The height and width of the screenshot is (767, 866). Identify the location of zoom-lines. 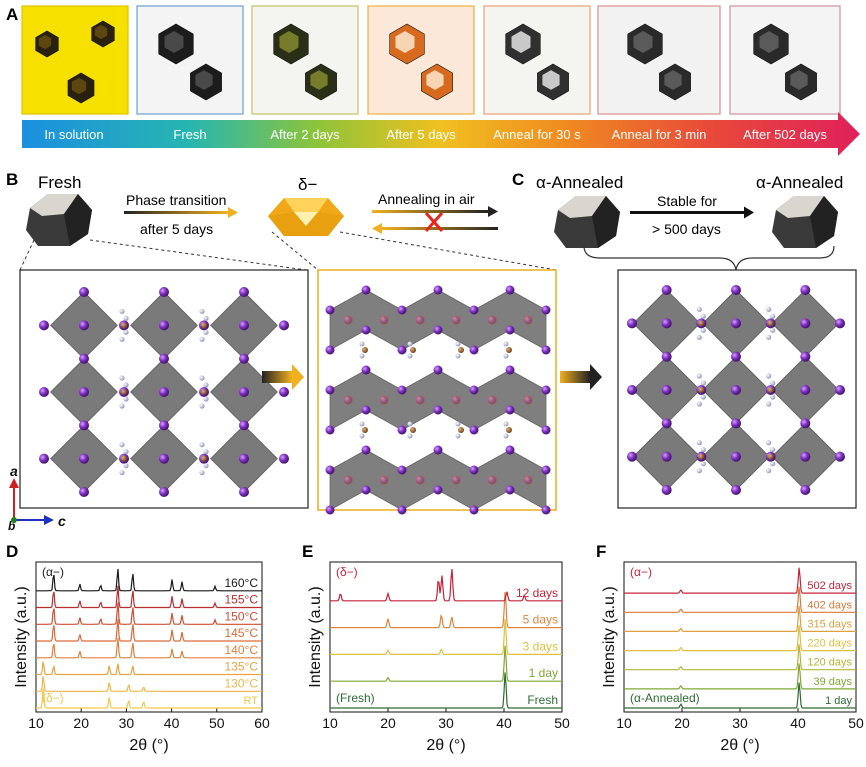
(288, 251).